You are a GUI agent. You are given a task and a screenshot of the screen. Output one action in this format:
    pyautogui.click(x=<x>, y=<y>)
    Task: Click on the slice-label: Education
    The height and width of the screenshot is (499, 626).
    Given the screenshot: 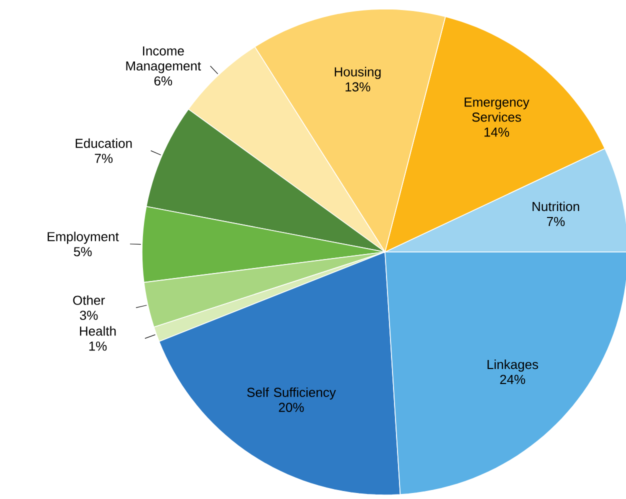 What is the action you would take?
    pyautogui.click(x=104, y=143)
    